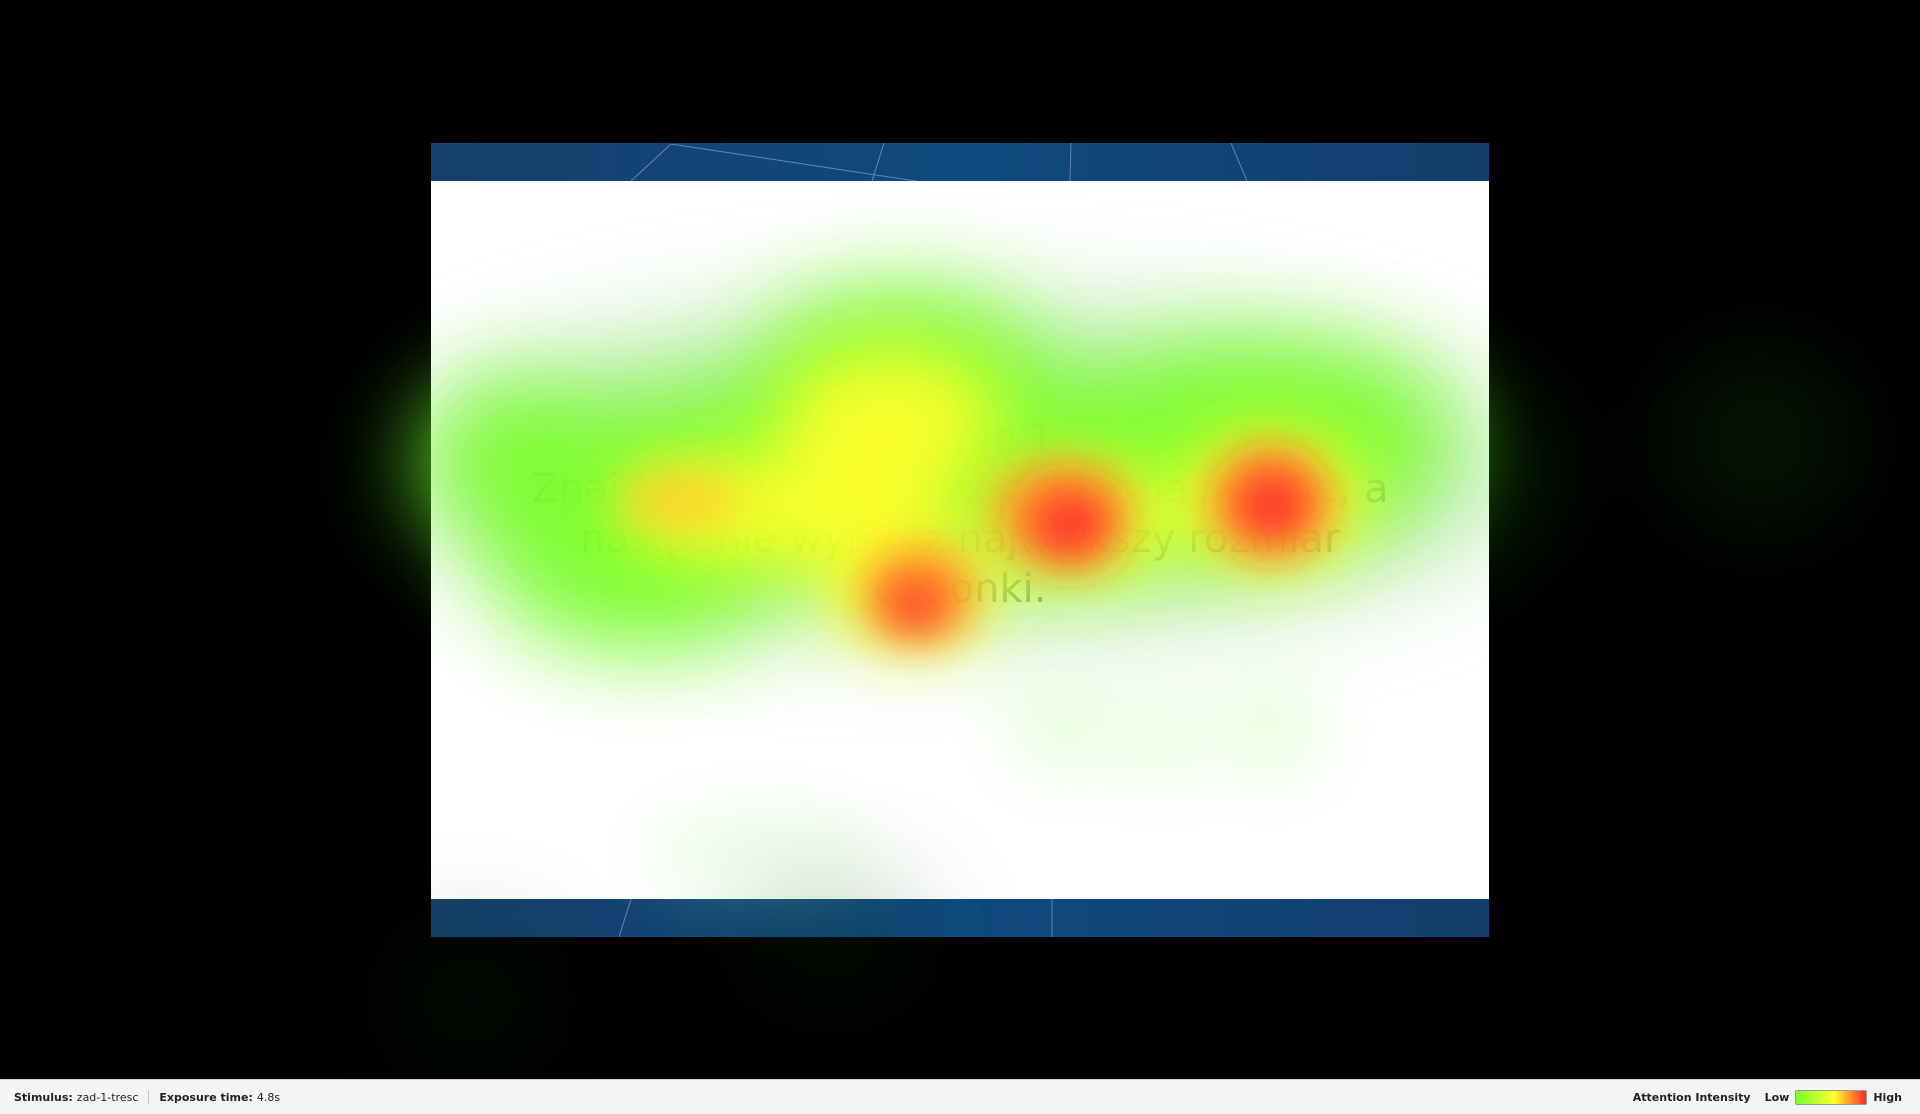 The height and width of the screenshot is (1114, 1920). Describe the element at coordinates (1887, 1097) in the screenshot. I see `legend-high-label: High` at that location.